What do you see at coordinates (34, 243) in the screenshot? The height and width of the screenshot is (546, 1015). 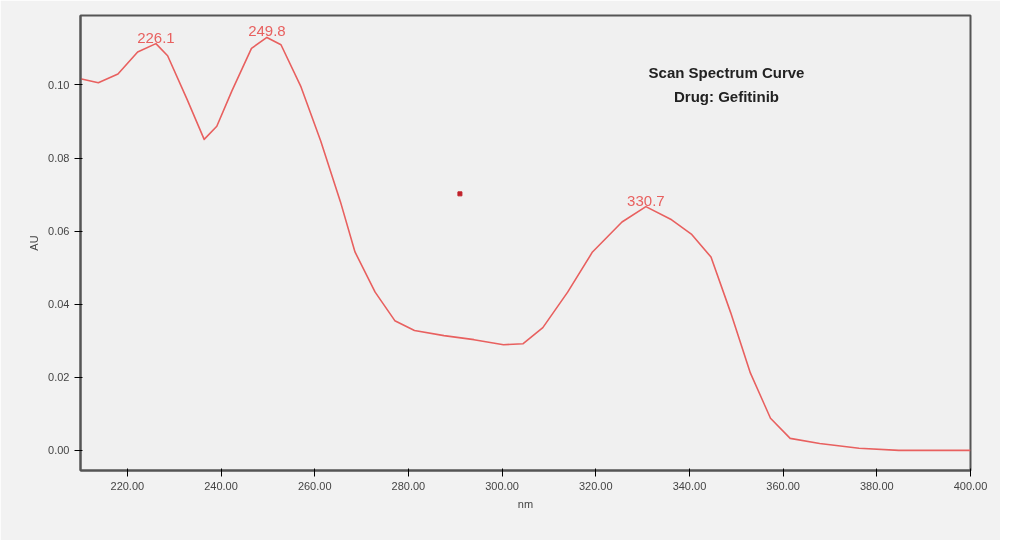 I see `y-axis-title: AU` at bounding box center [34, 243].